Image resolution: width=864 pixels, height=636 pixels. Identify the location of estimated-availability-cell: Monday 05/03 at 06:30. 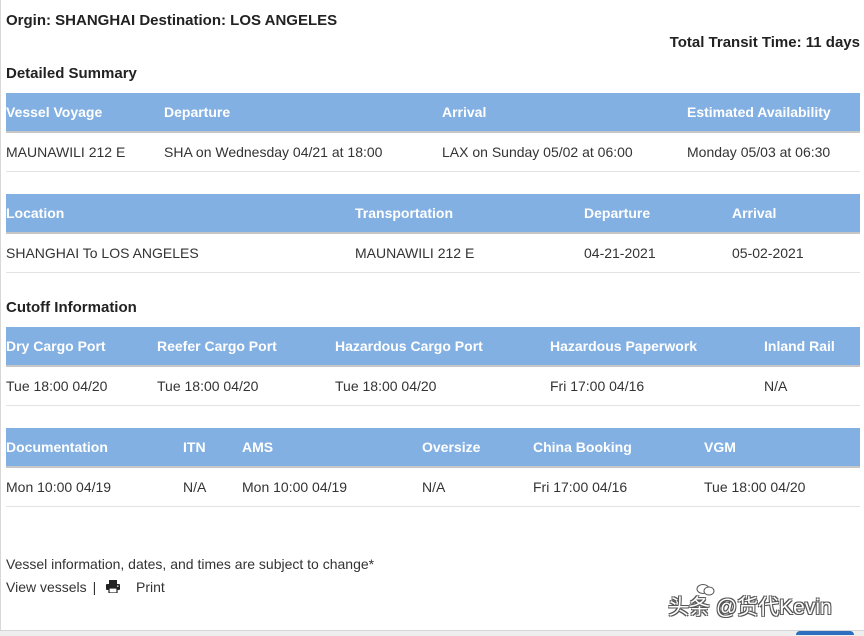
(773, 152).